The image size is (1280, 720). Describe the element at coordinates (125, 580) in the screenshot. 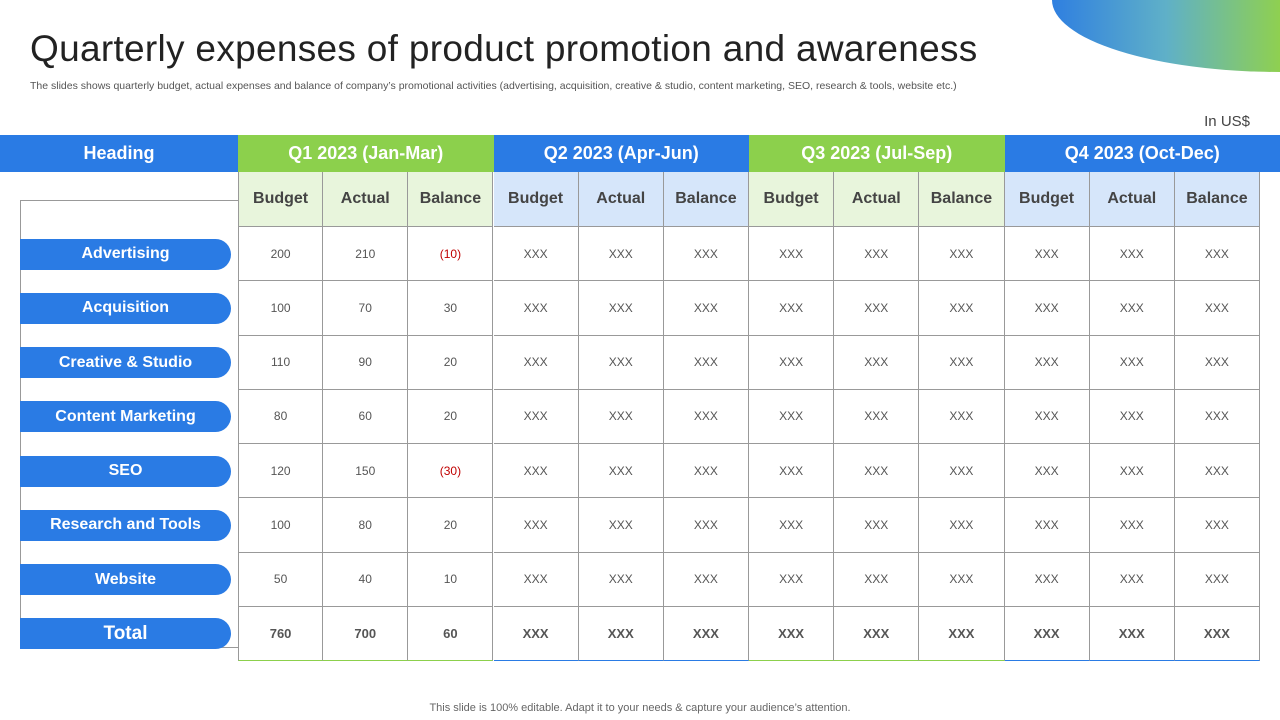

I see `row-label-website: Website` at that location.